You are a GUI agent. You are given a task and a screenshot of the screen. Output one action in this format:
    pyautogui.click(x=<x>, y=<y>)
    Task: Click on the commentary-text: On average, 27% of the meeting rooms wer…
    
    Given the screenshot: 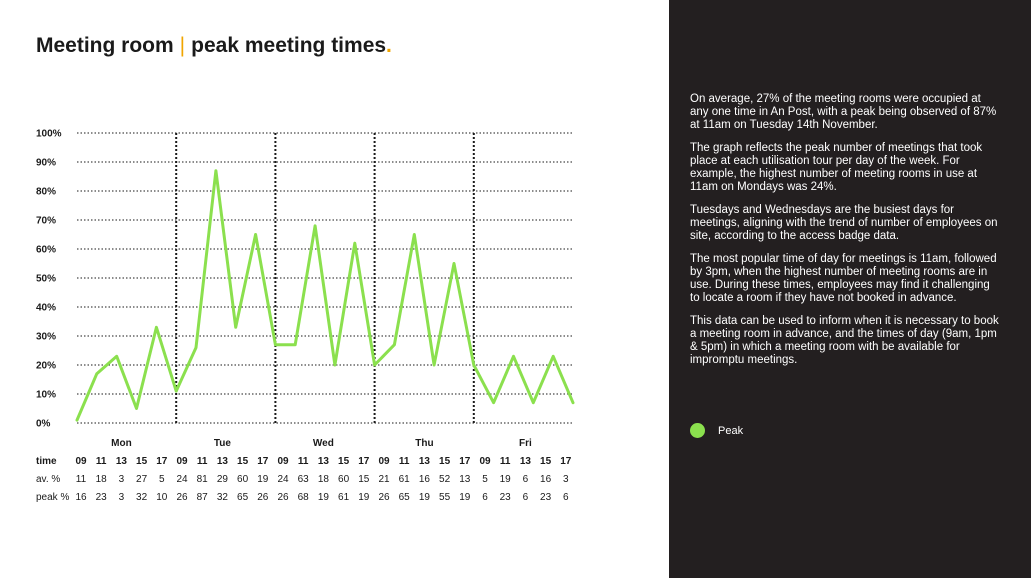 What is the action you would take?
    pyautogui.click(x=845, y=235)
    